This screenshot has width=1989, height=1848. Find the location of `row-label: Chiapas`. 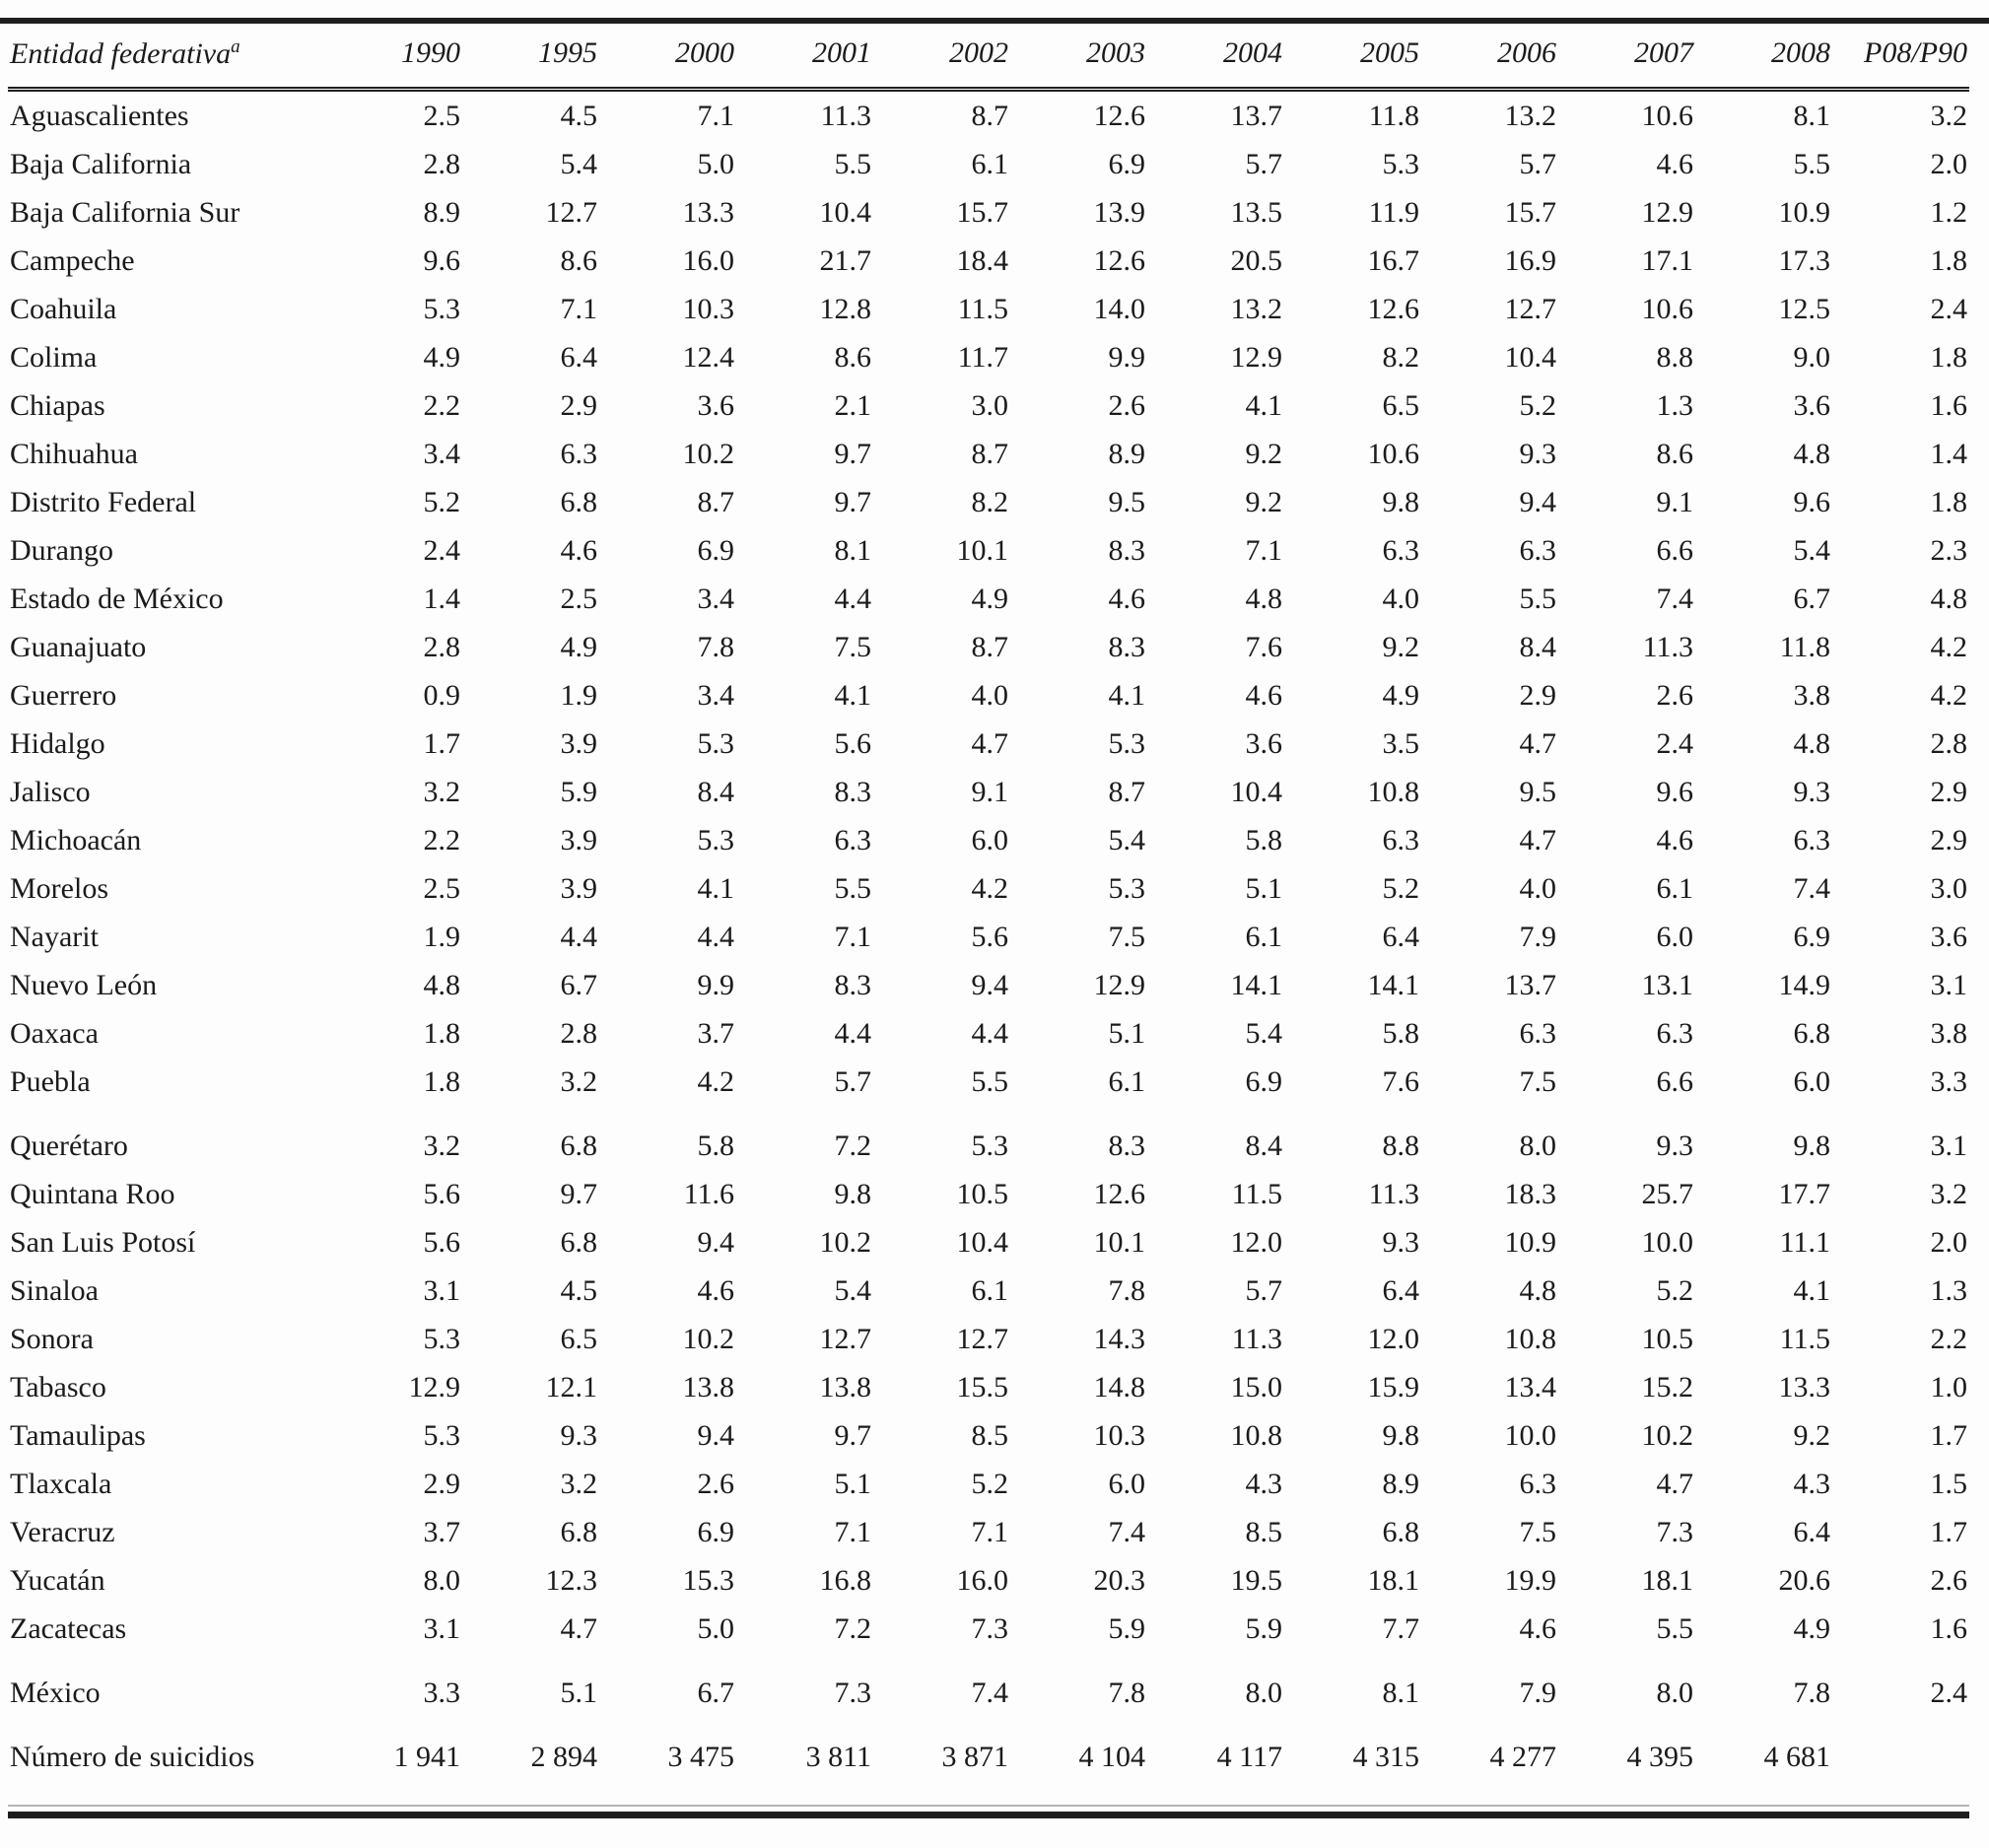

row-label: Chiapas is located at coordinates (57, 405).